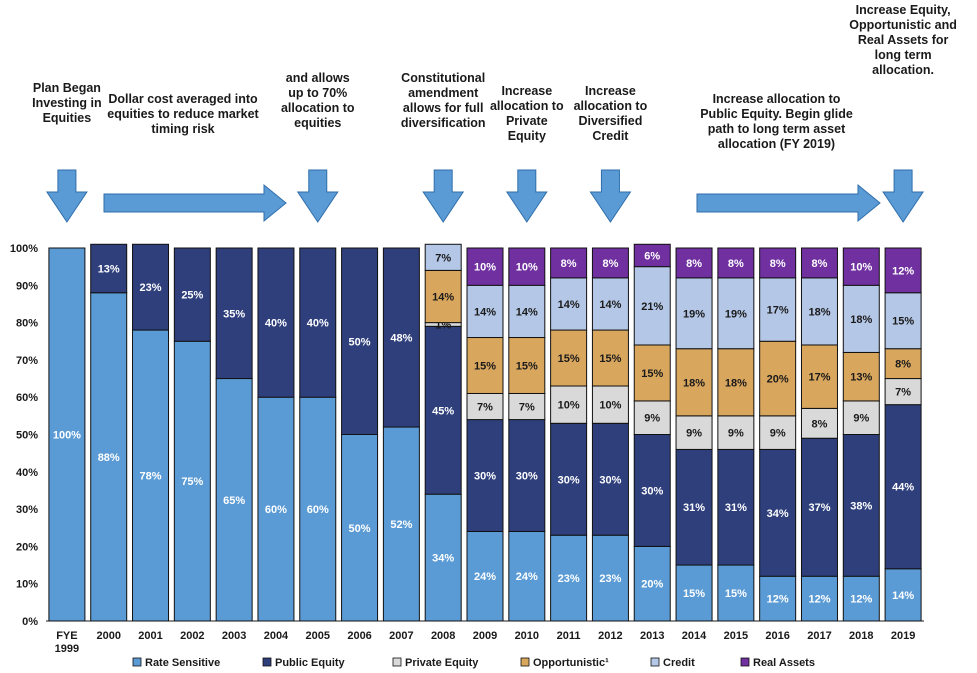  Describe the element at coordinates (30, 622) in the screenshot. I see `y-tick-label: 0%` at that location.